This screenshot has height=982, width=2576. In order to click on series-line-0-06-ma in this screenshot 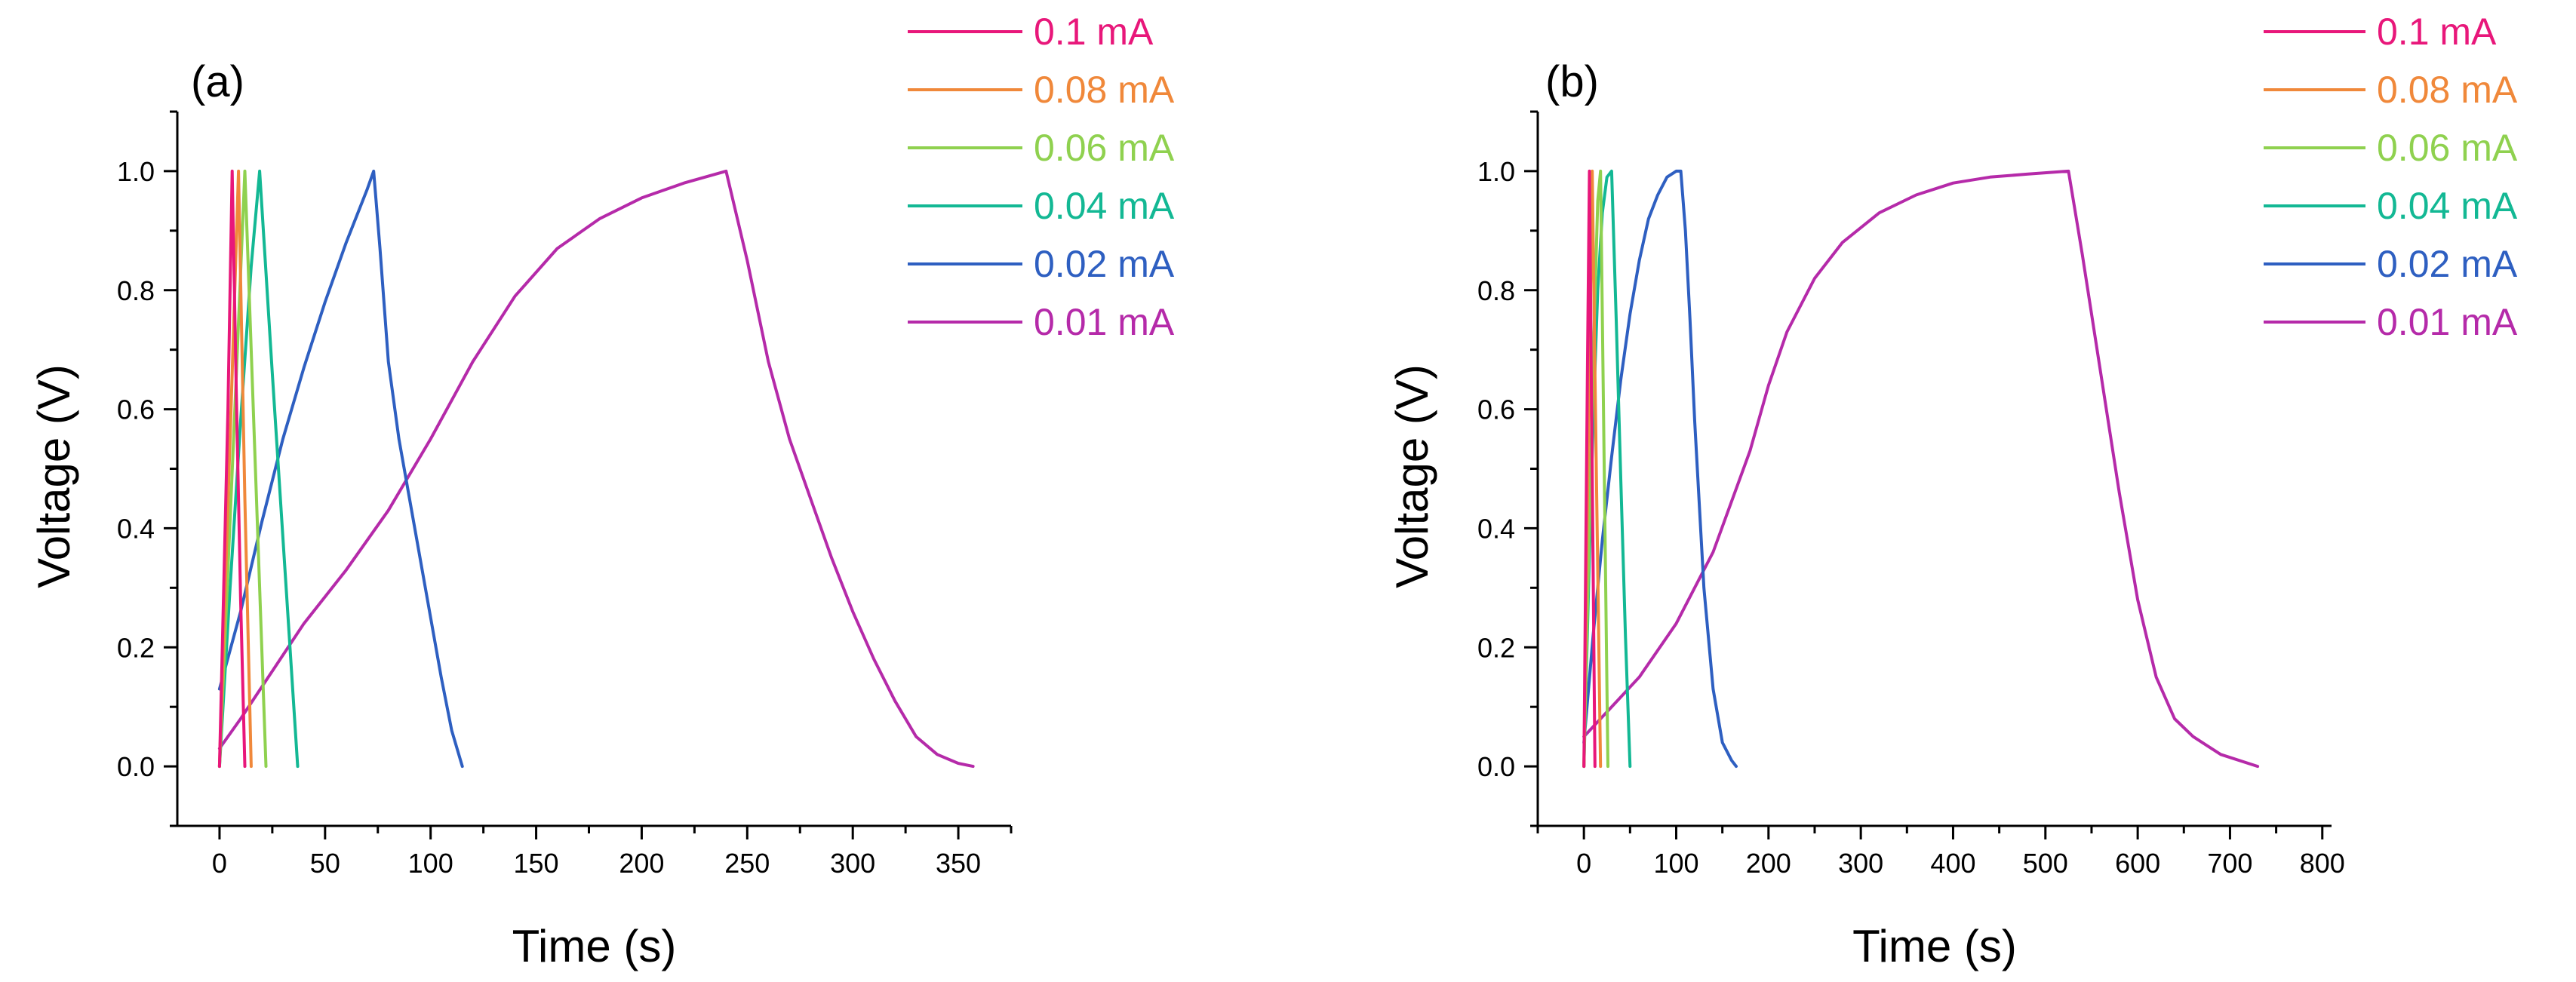, I will do `click(1595, 469)`.